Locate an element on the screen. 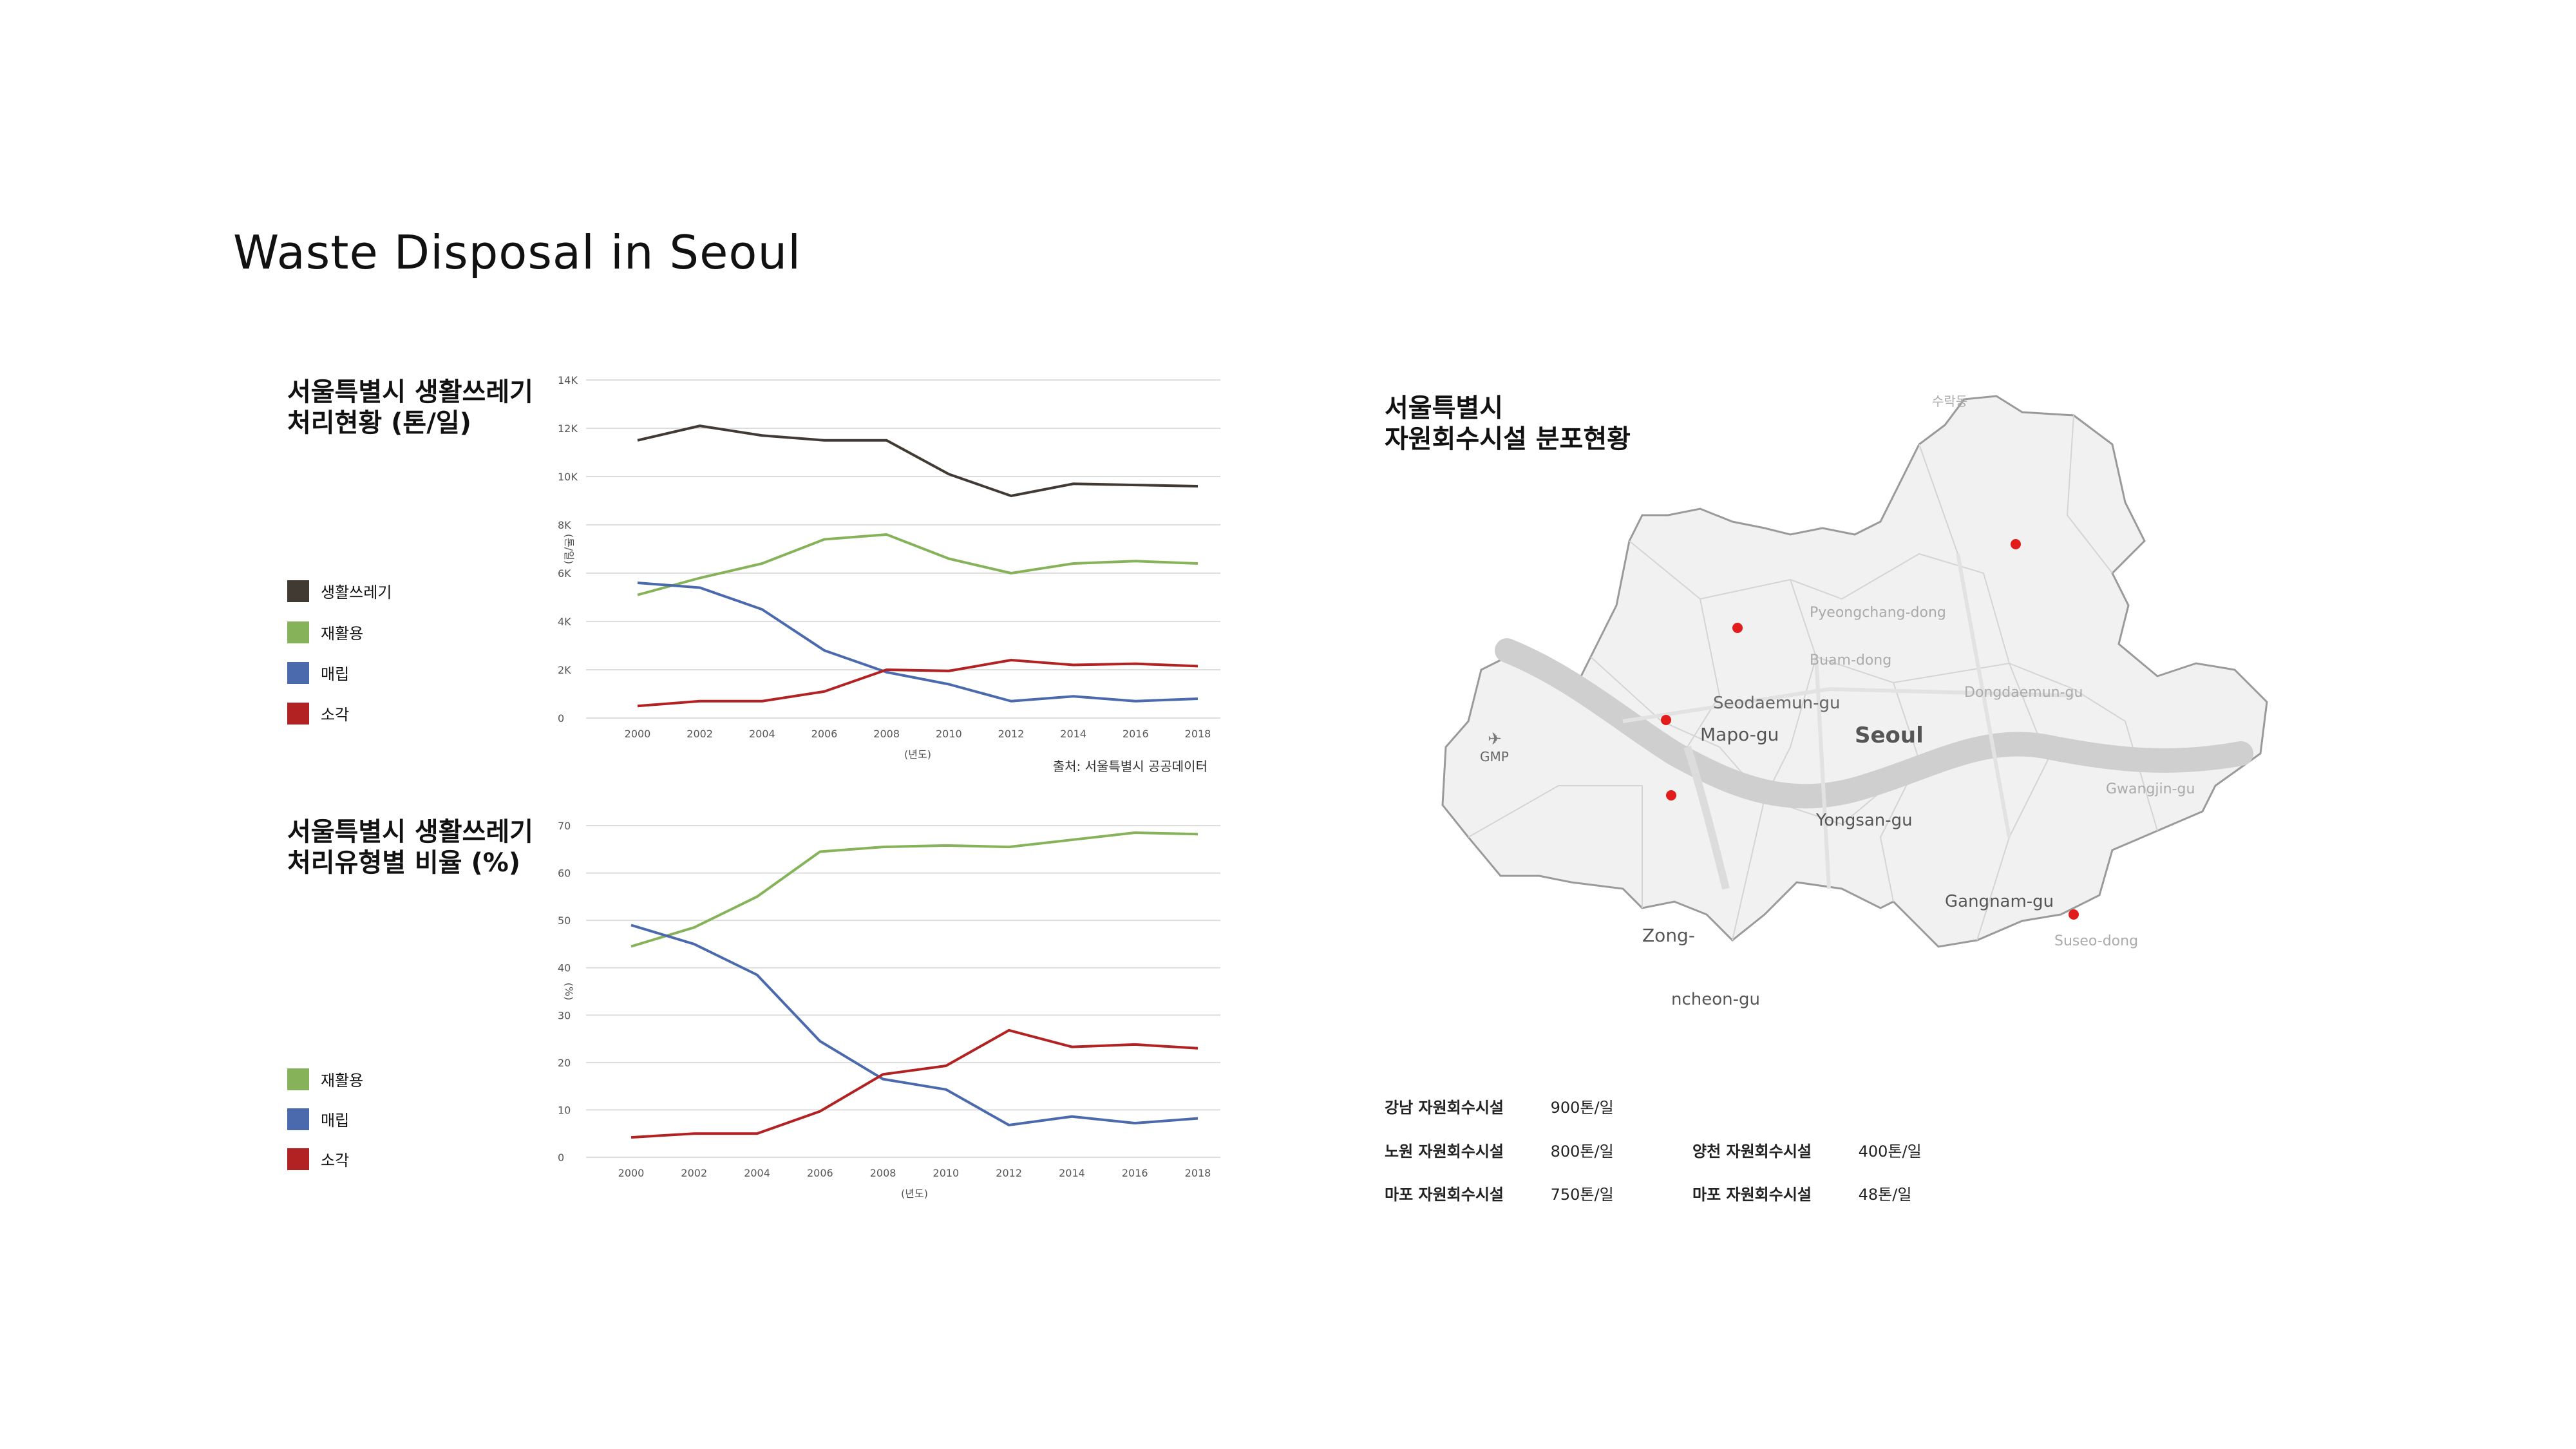 Image resolution: width=2576 pixels, height=1449 pixels. y-tick-label: 10 is located at coordinates (564, 1110).